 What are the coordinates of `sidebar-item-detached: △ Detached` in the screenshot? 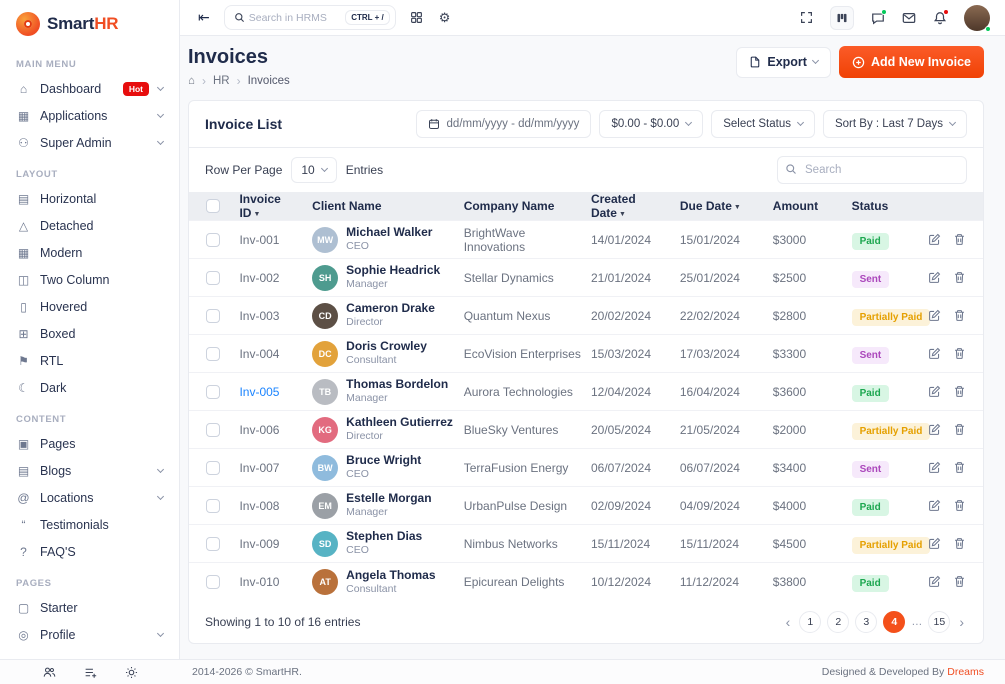 It's located at (89, 225).